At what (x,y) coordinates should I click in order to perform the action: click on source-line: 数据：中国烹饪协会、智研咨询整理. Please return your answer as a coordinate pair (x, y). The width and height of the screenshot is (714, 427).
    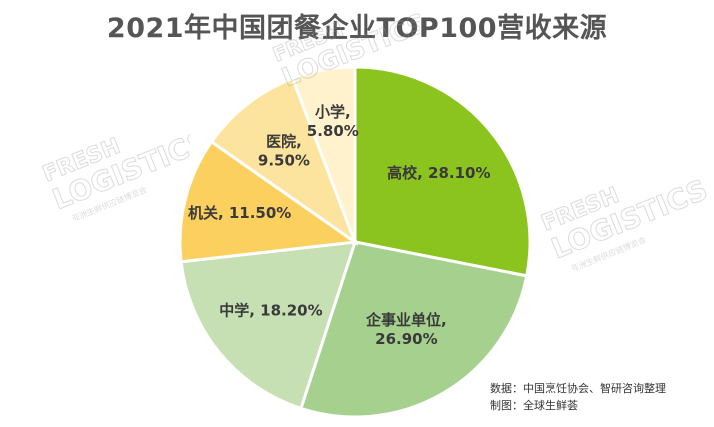
    Looking at the image, I should click on (578, 388).